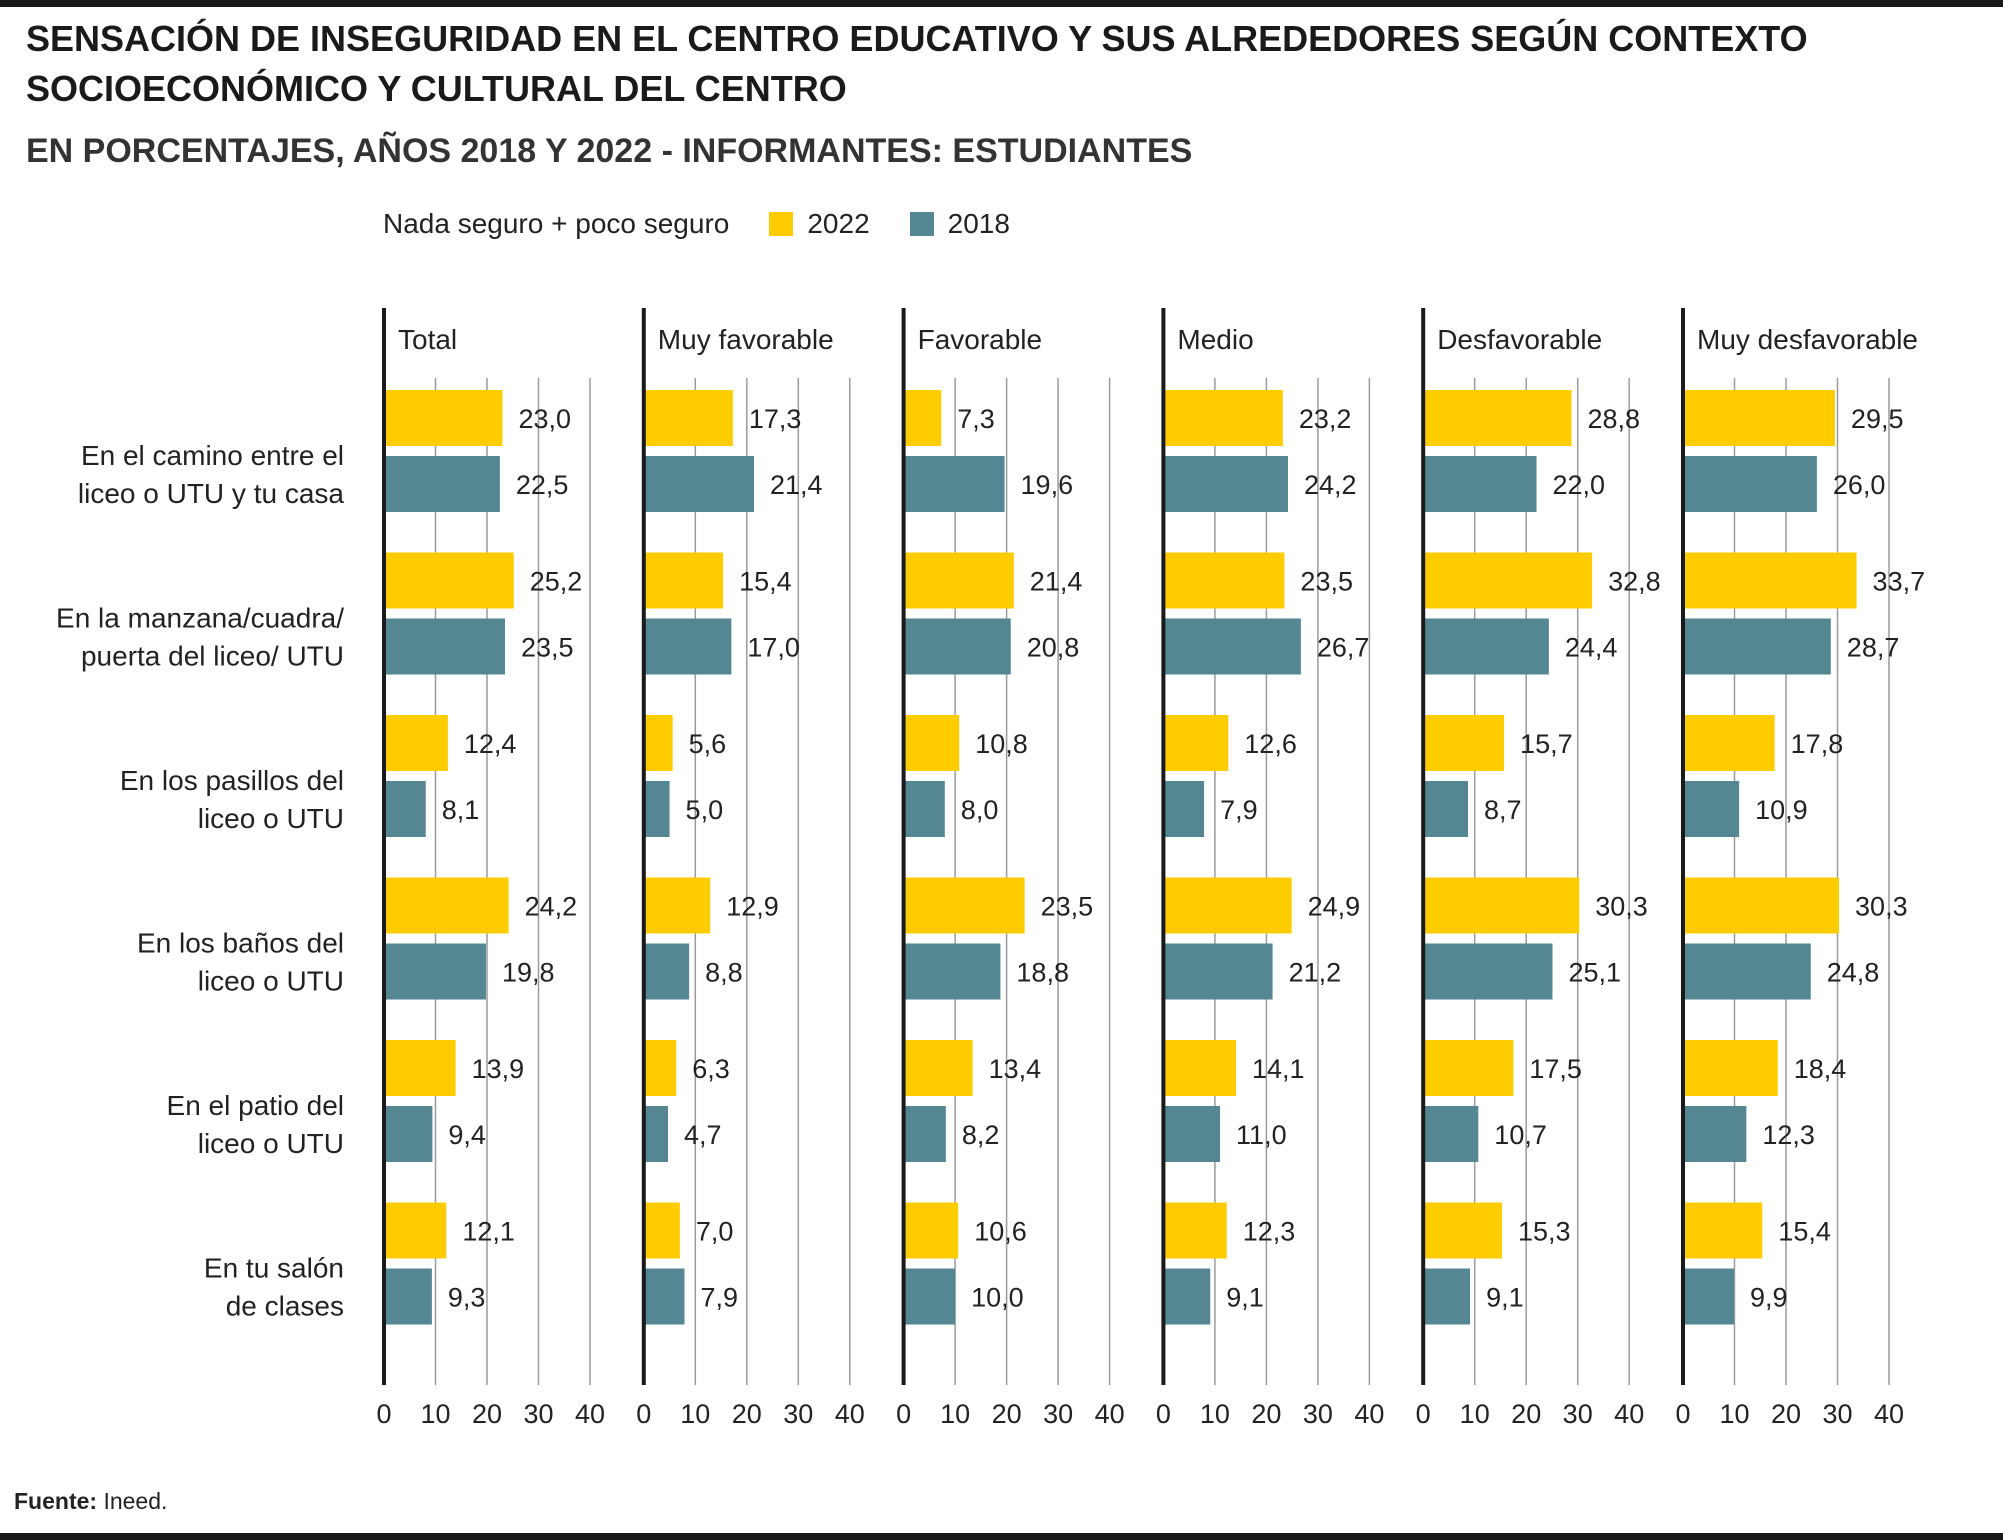 The height and width of the screenshot is (1540, 2003). What do you see at coordinates (271, 1143) in the screenshot?
I see `category-label-4-1: liceo o UTU` at bounding box center [271, 1143].